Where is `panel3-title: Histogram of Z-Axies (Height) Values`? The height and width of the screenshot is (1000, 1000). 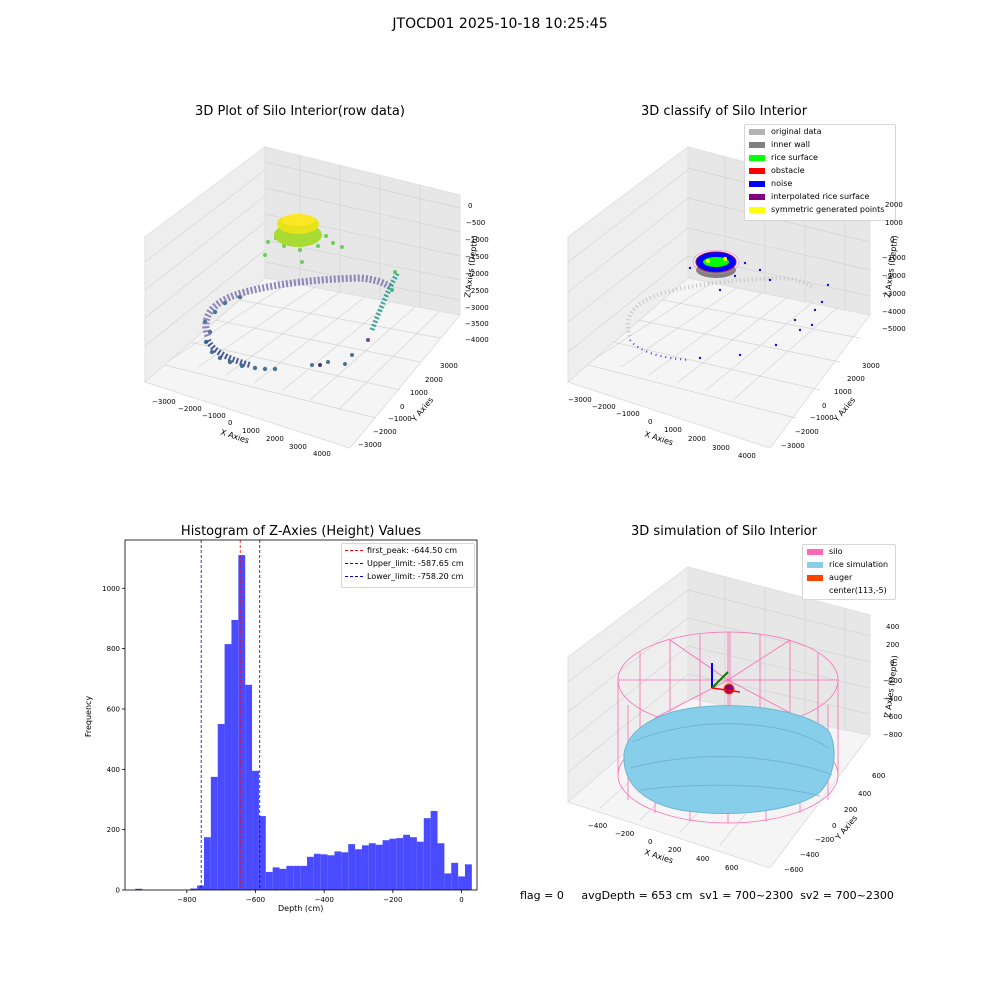 panel3-title: Histogram of Z-Axies (Height) Values is located at coordinates (301, 531).